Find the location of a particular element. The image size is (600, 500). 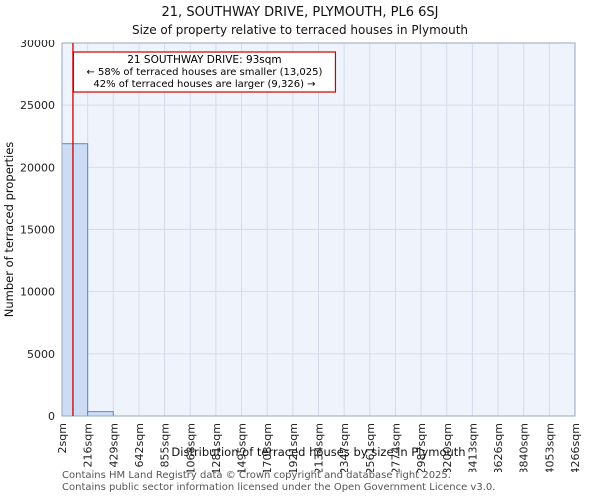

x-tick-label: 1495sqm is located at coordinates (242, 447).